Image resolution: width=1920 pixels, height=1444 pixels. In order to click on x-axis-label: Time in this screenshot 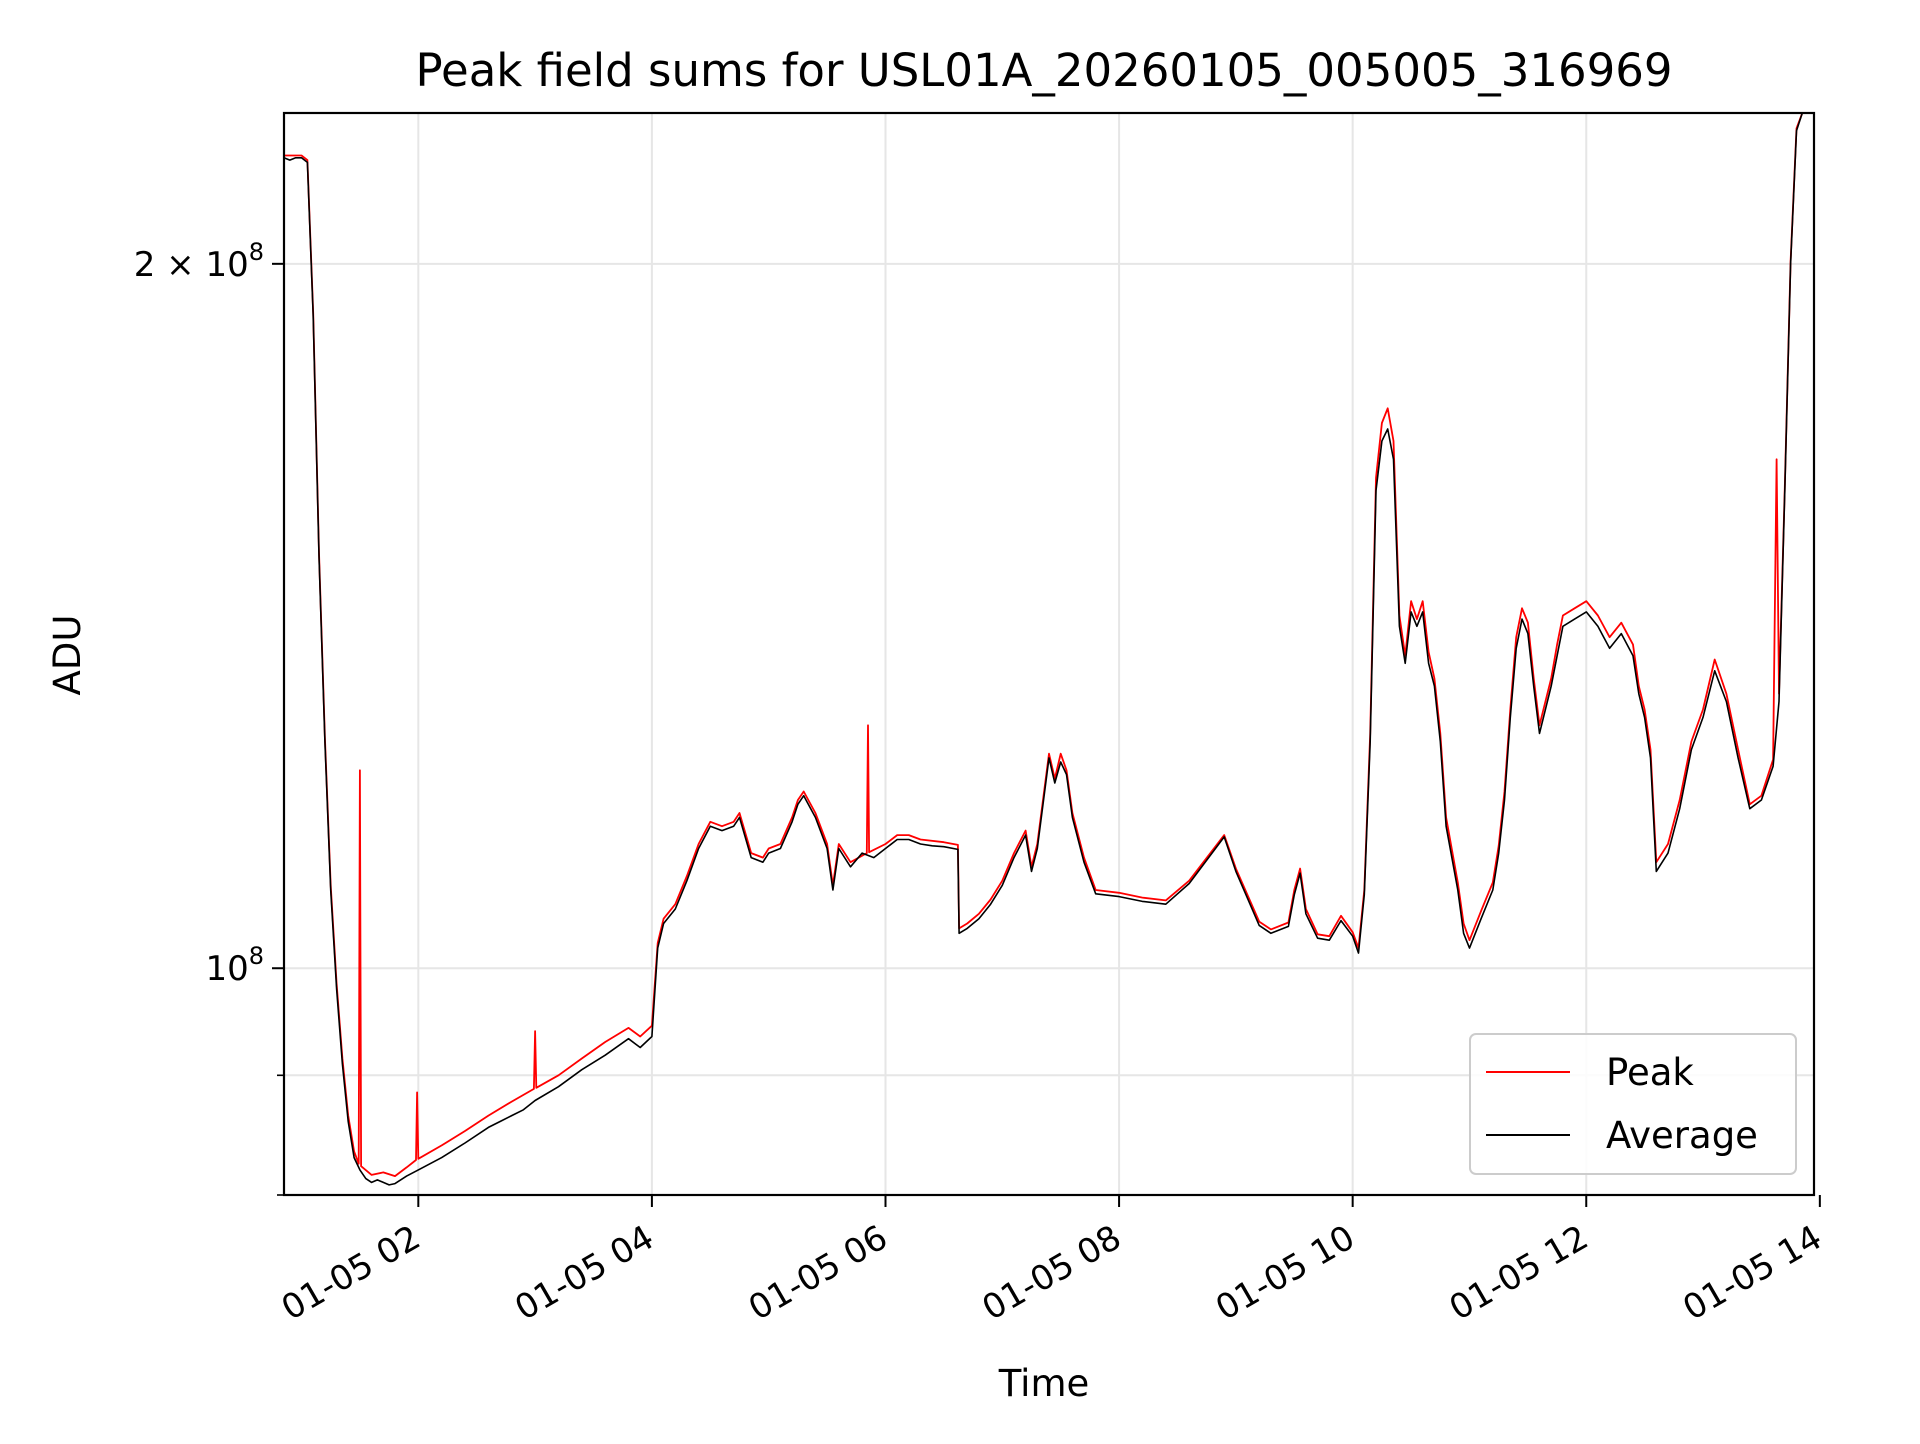, I will do `click(1044, 1383)`.